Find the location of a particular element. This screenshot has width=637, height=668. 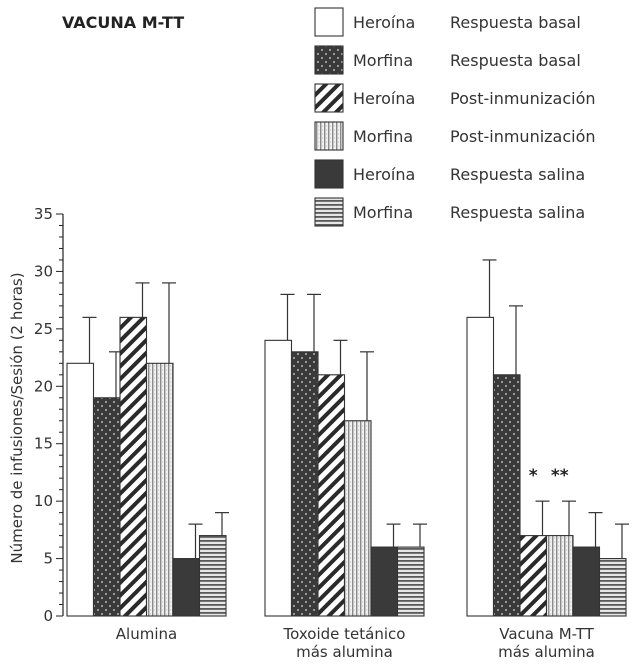

y-axis-label: Número de infusiones/Sesión (2 horas) is located at coordinates (17, 417).